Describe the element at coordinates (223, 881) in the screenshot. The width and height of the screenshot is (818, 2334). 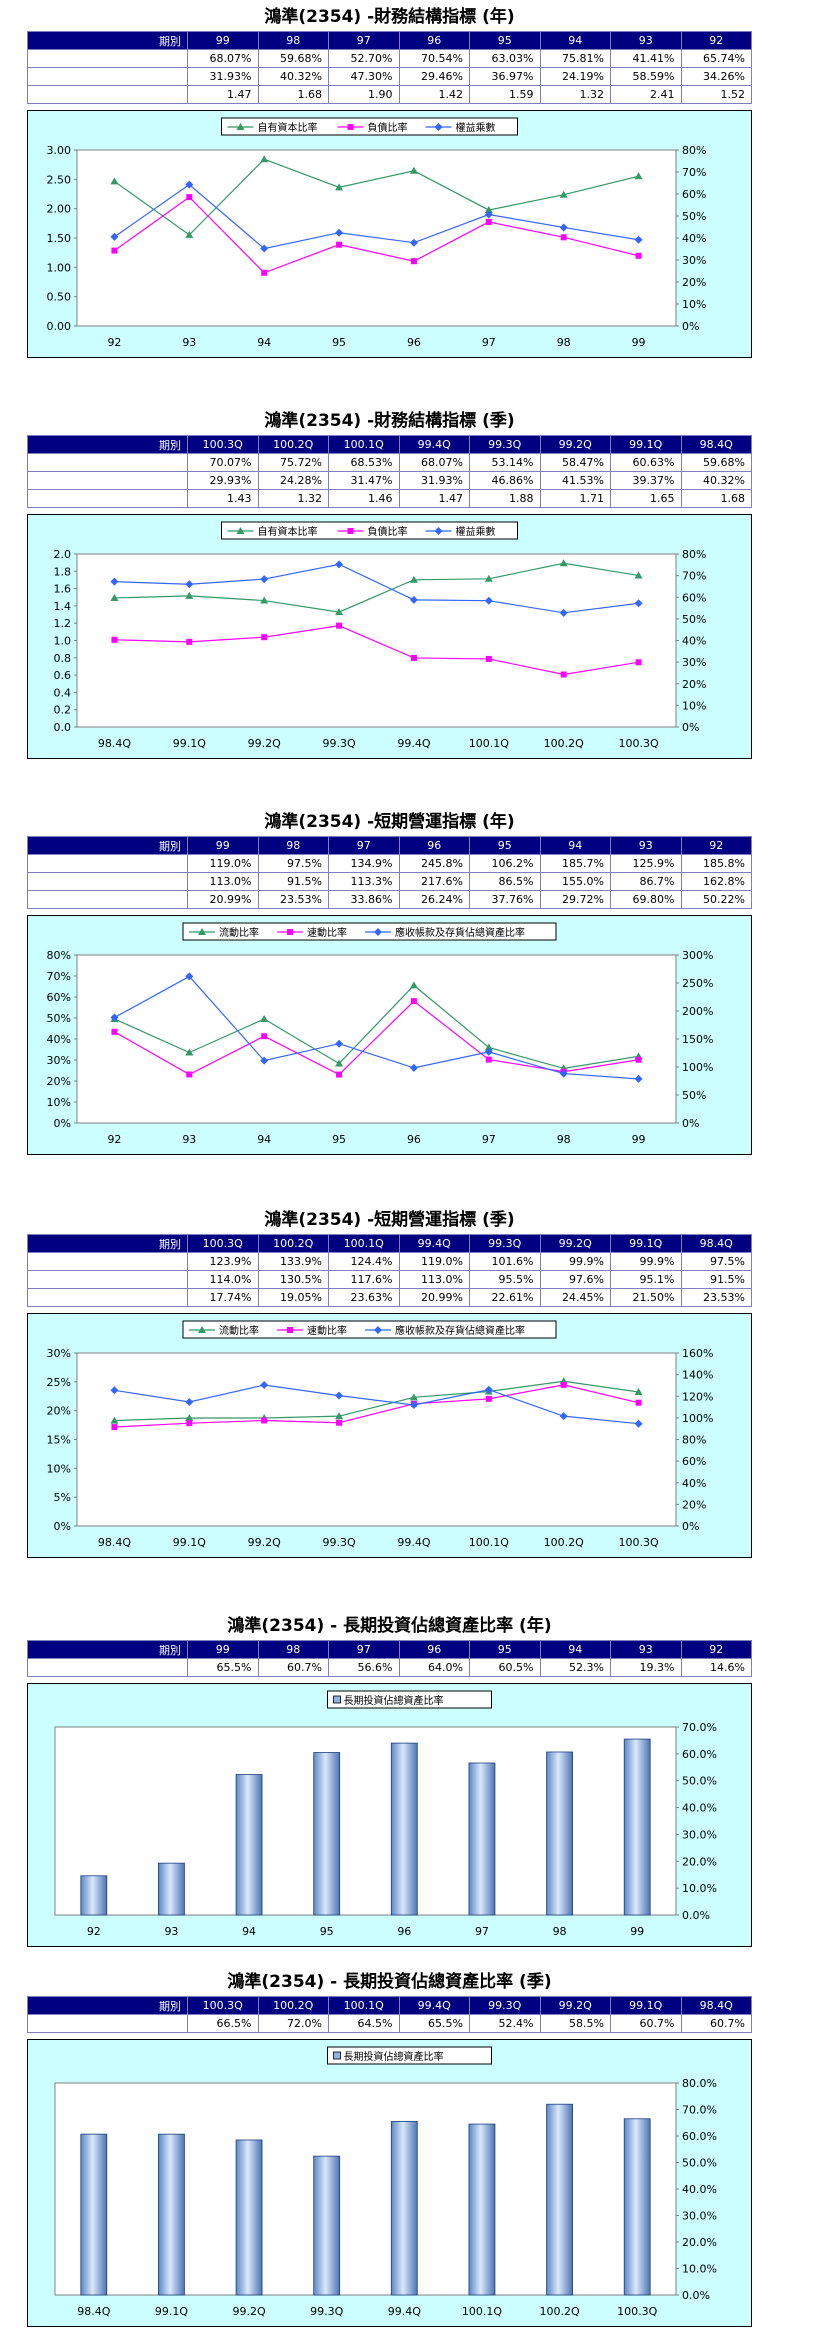
I see `table-cell: 113.0%` at that location.